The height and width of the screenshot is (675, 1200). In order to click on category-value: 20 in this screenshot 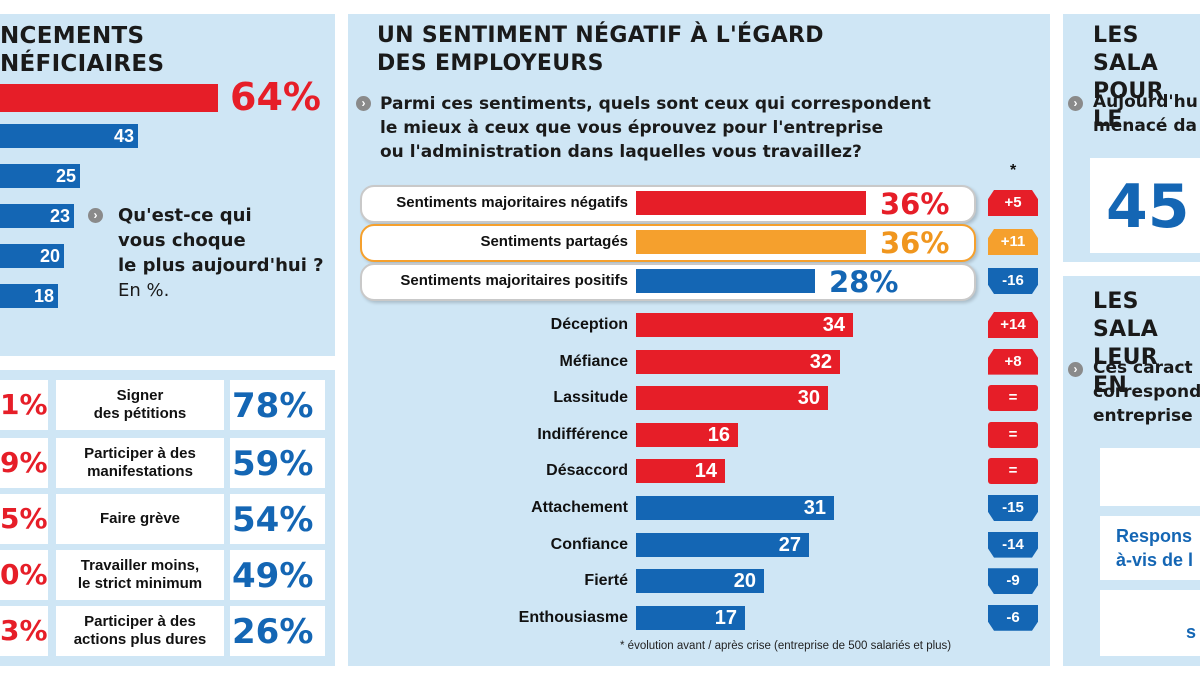, I will do `click(744, 581)`.